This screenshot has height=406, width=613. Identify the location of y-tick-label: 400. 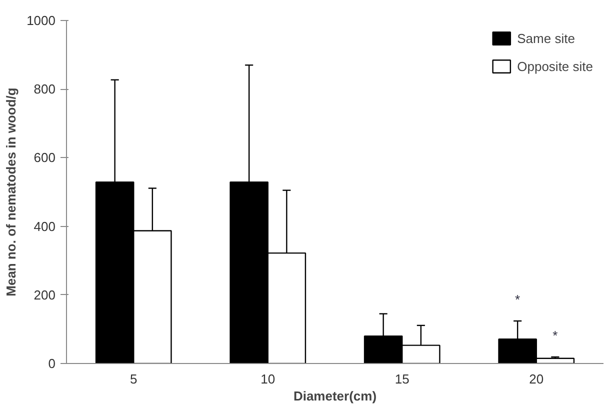
(45, 226).